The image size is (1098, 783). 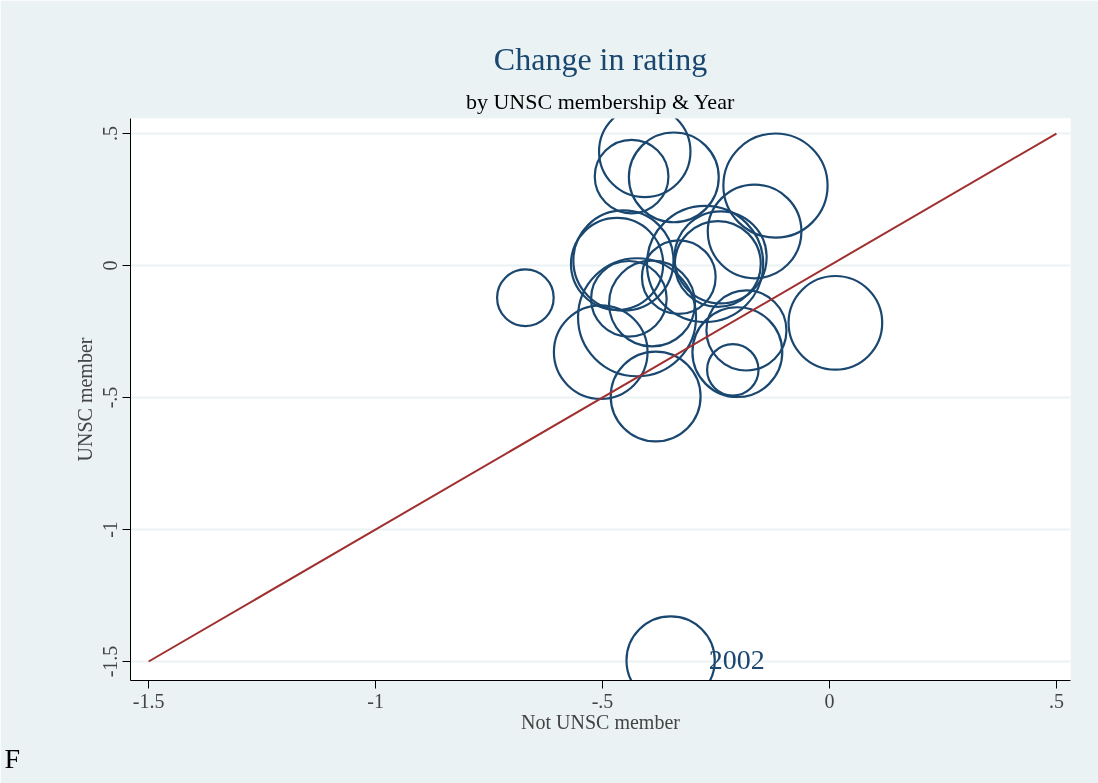 What do you see at coordinates (84, 399) in the screenshot?
I see `y-axis-title: UNSC member` at bounding box center [84, 399].